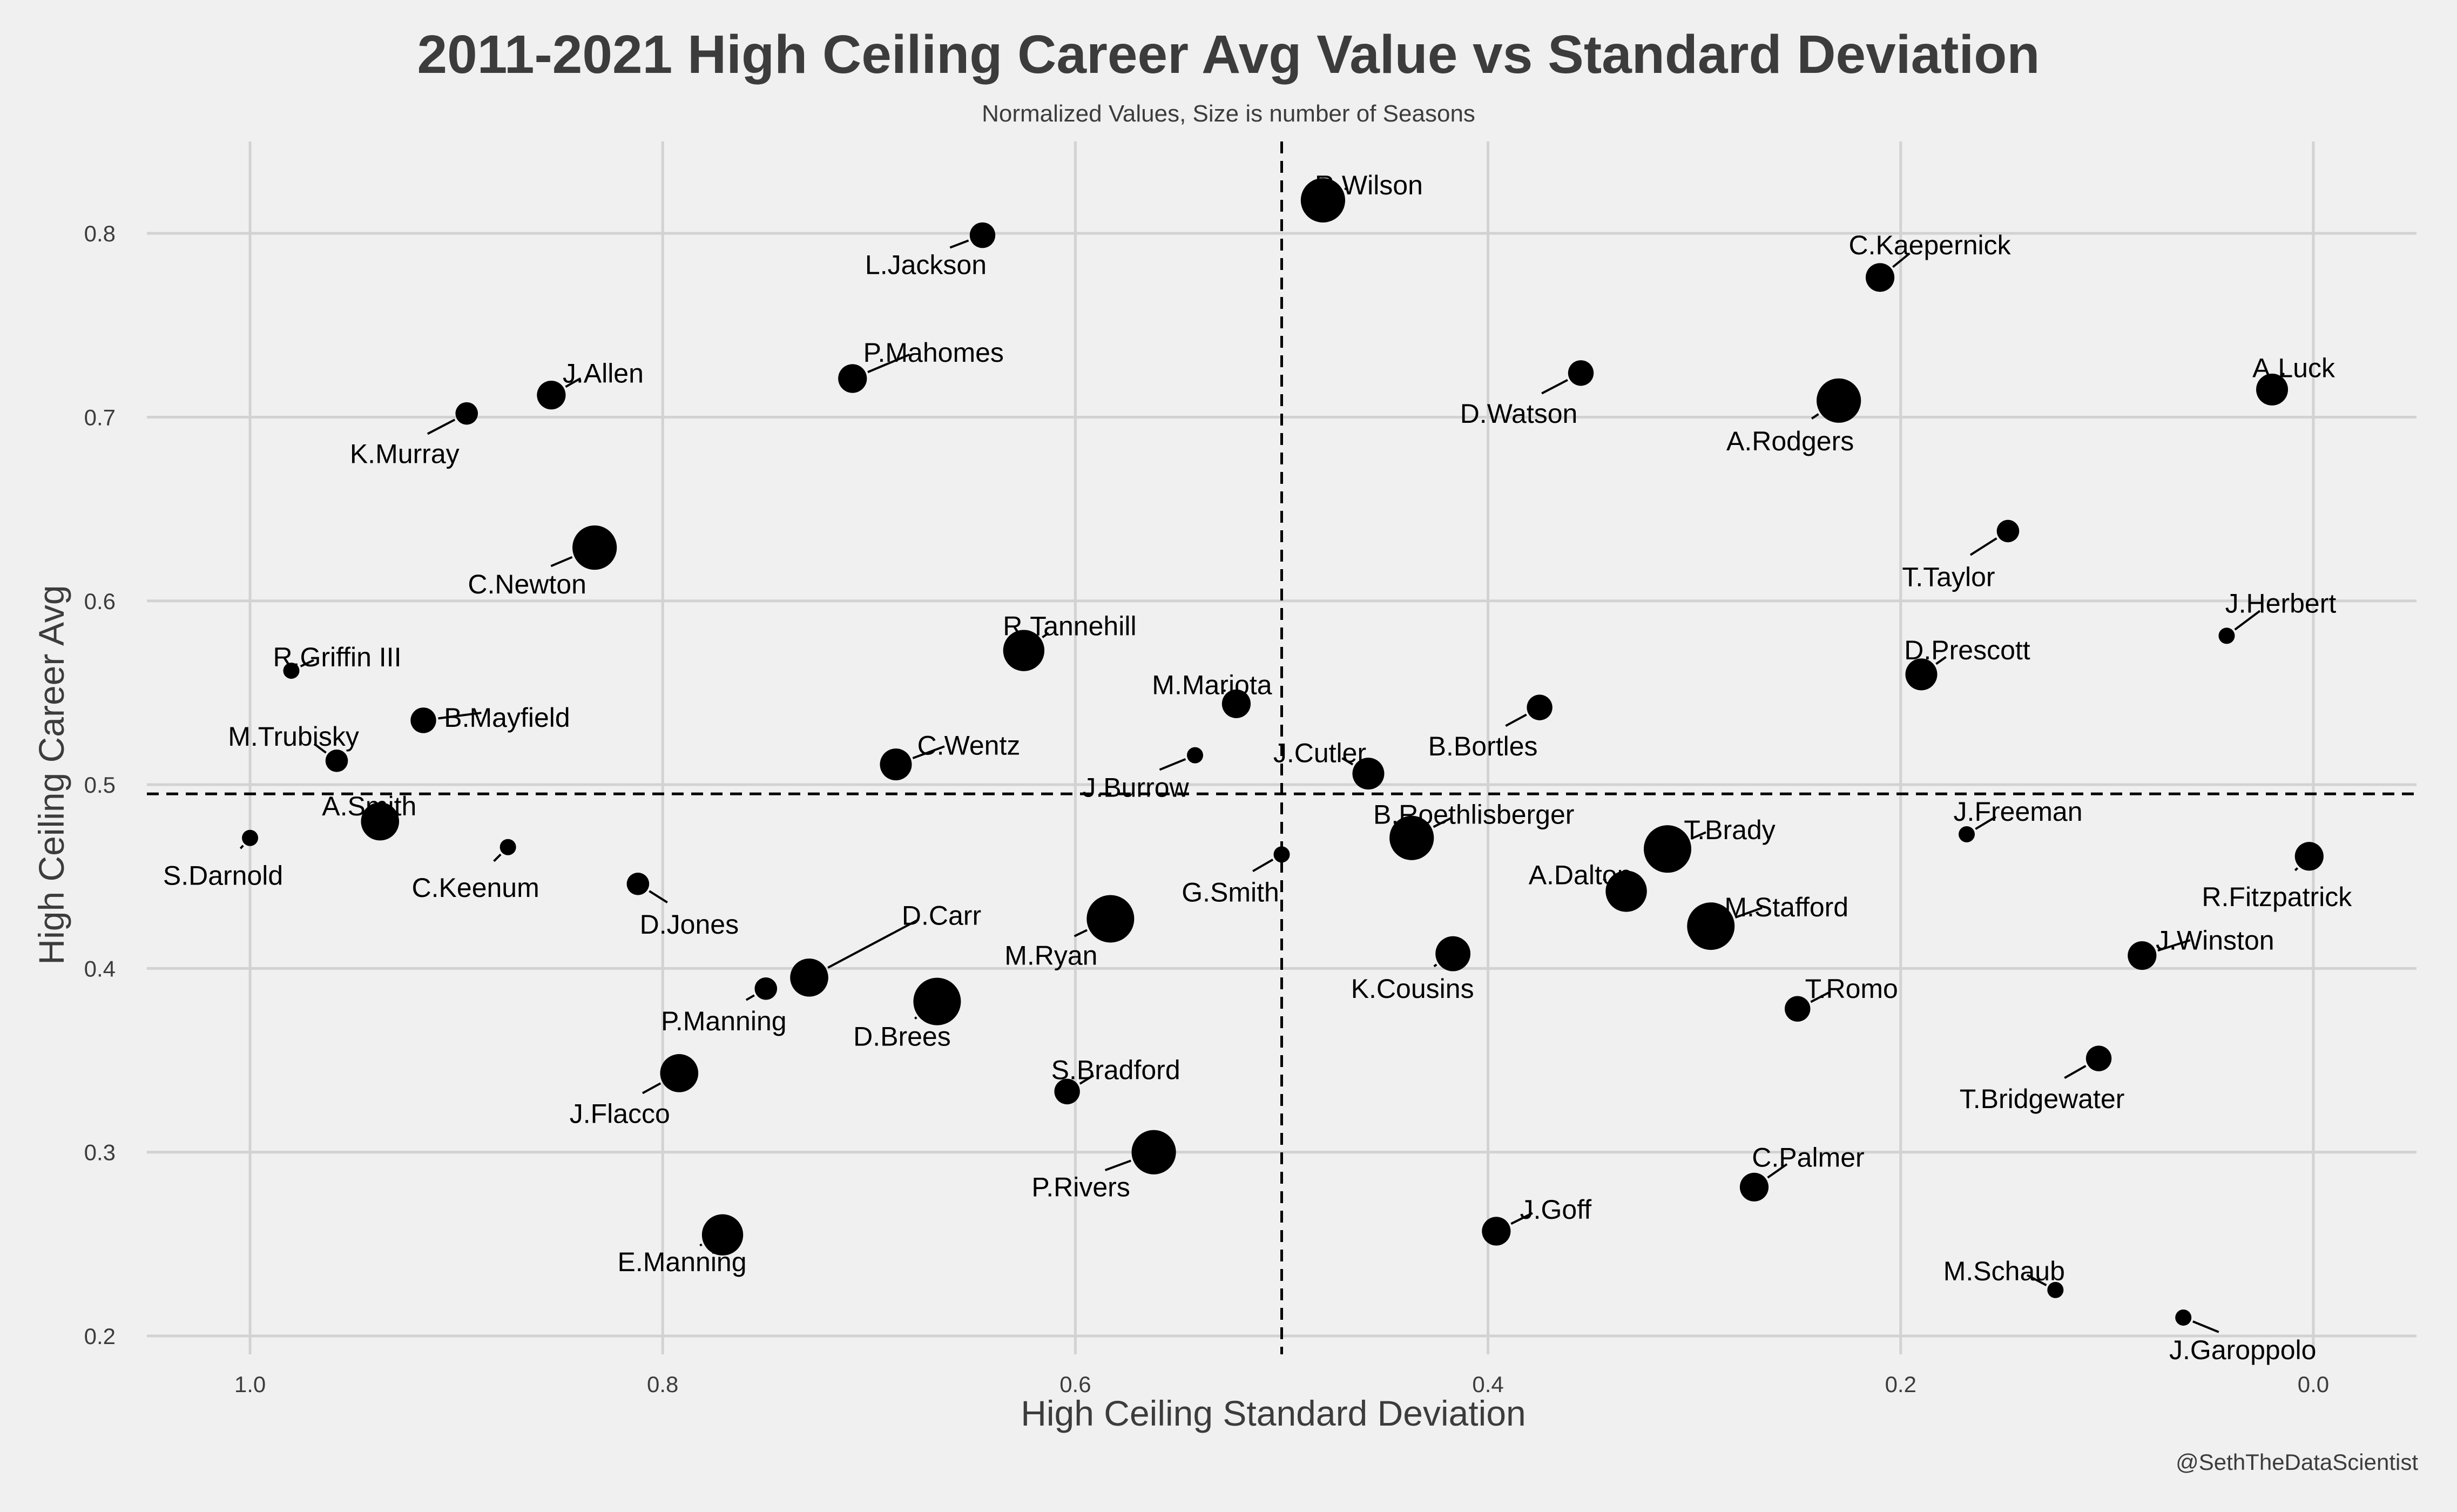 The width and height of the screenshot is (2457, 1512). What do you see at coordinates (1274, 1413) in the screenshot?
I see `x-axis-label: High Ceiling Standard Deviation` at bounding box center [1274, 1413].